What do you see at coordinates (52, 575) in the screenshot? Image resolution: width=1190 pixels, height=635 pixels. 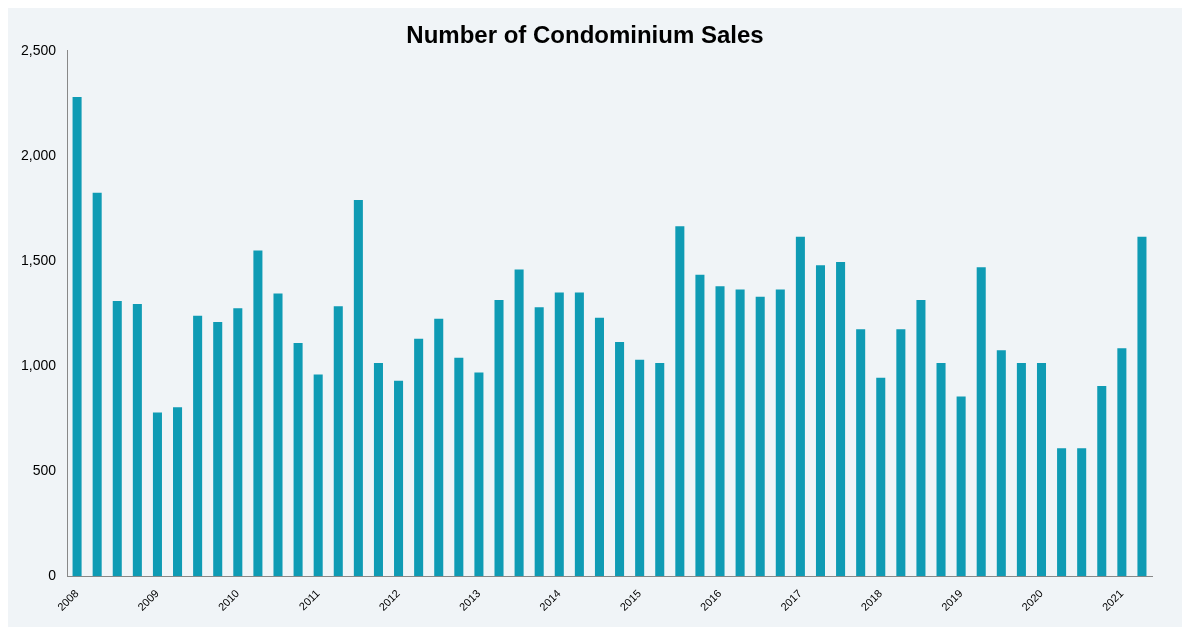 I see `y-tick-label: 0` at bounding box center [52, 575].